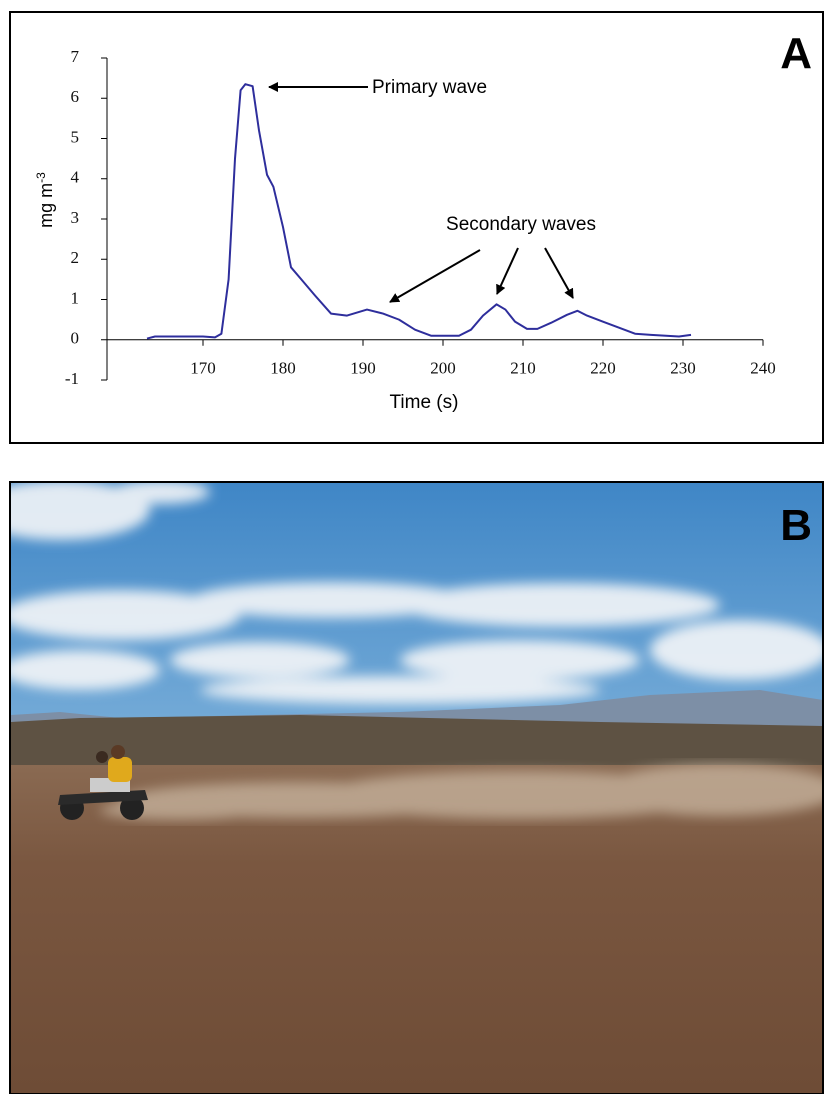 The width and height of the screenshot is (825, 1094). I want to click on x-tick-label: 190, so click(363, 368).